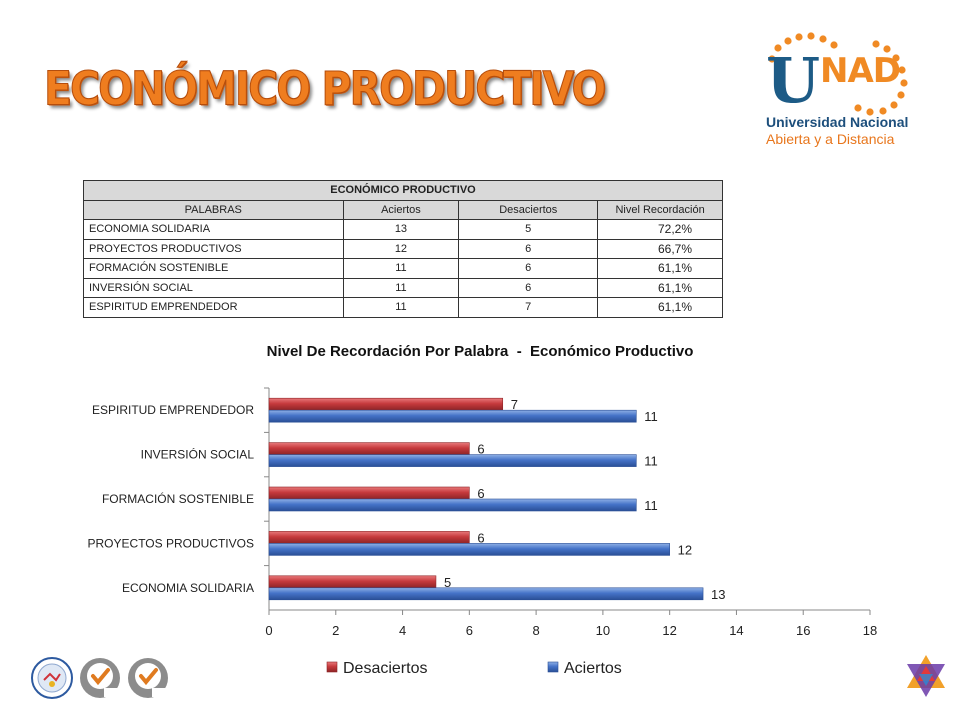 The height and width of the screenshot is (720, 960). Describe the element at coordinates (860, 71) in the screenshot. I see `logo-nad: NAD` at that location.